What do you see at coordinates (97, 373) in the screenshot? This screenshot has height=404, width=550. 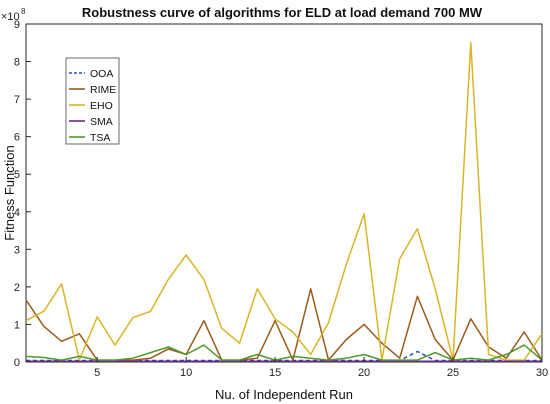 I see `x-tick-label: 5` at bounding box center [97, 373].